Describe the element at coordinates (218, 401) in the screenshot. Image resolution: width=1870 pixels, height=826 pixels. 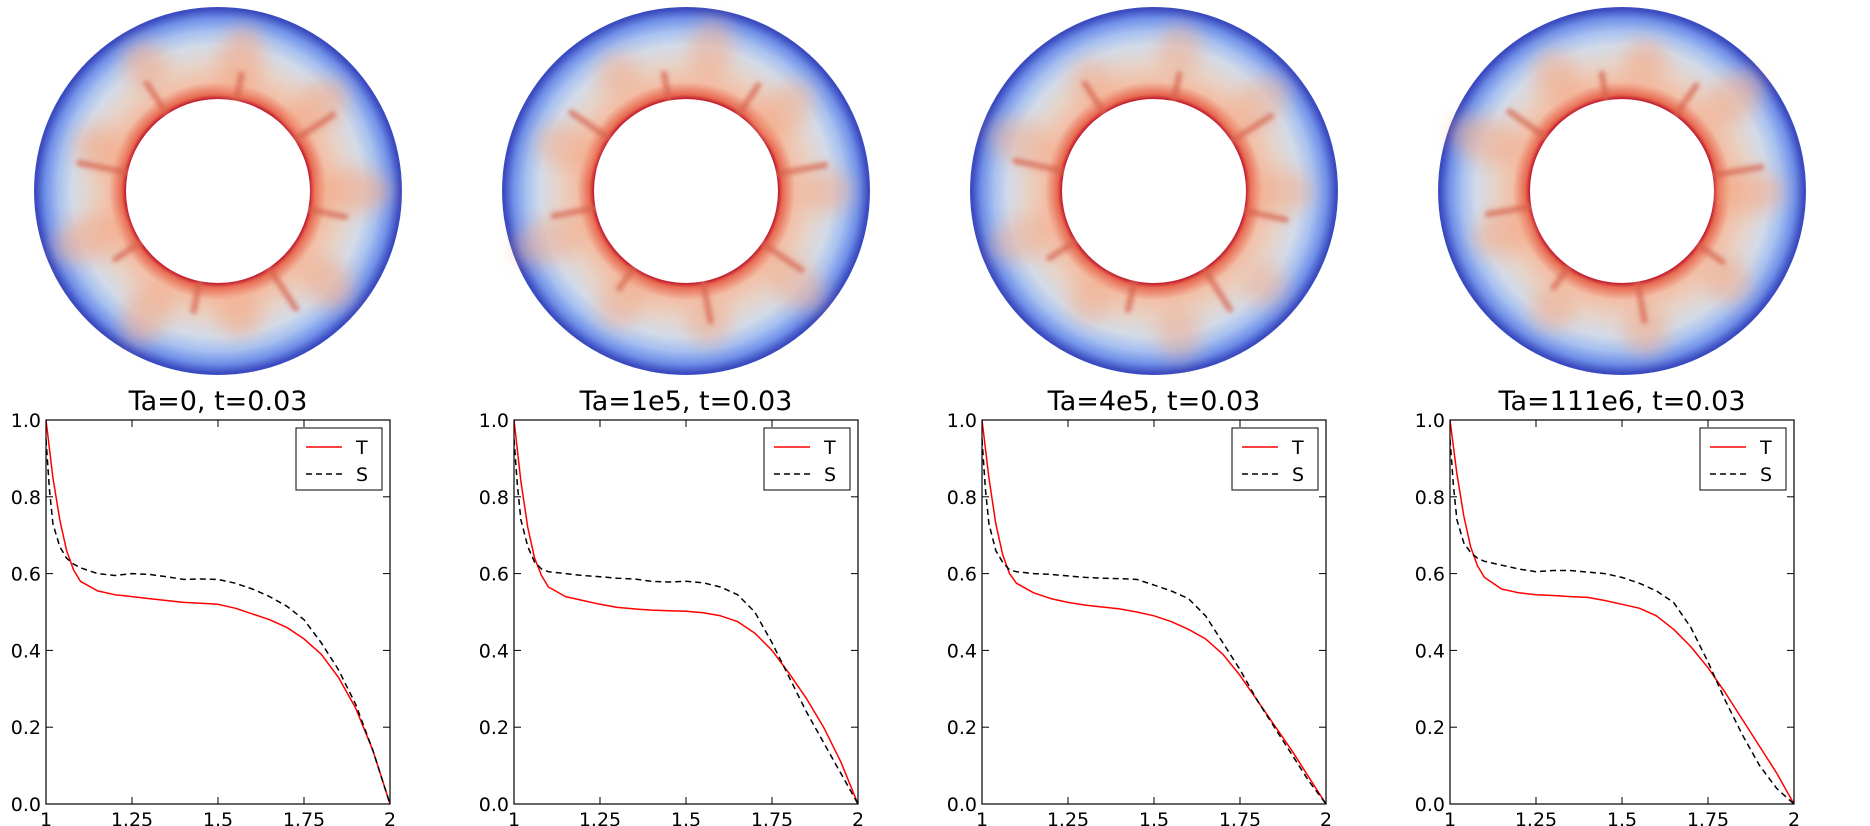
I see `chart-title: Ta=0, t=0.03` at that location.